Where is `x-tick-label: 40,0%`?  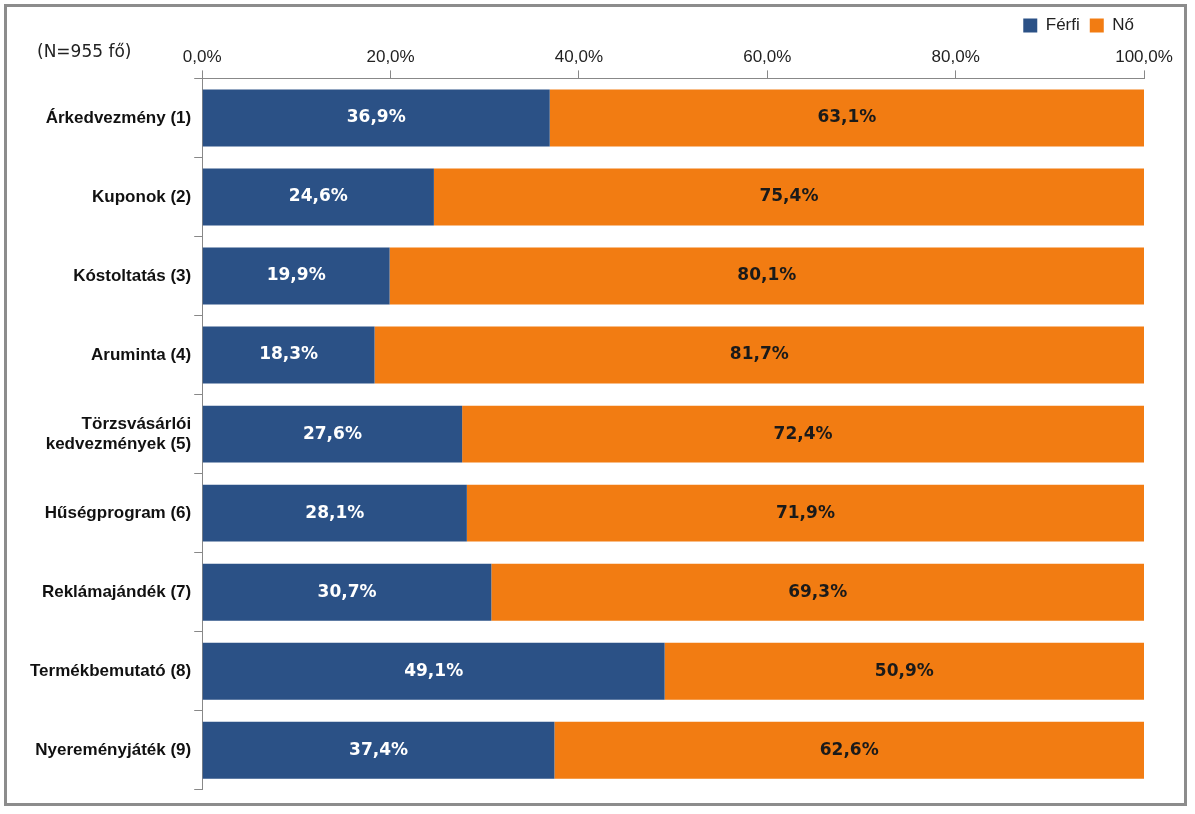
x-tick-label: 40,0% is located at coordinates (579, 56).